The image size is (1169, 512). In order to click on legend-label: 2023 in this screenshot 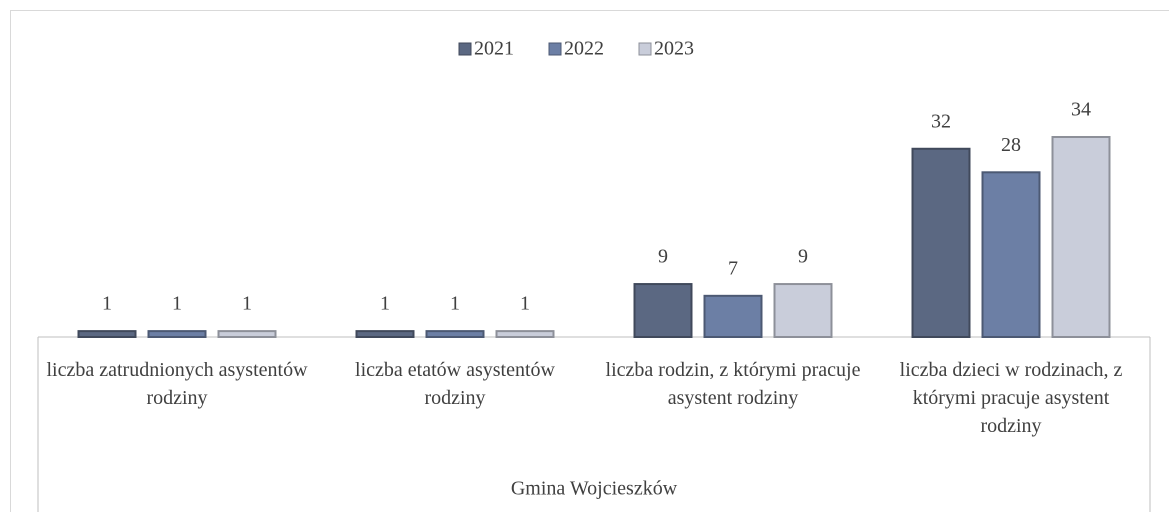, I will do `click(674, 49)`.